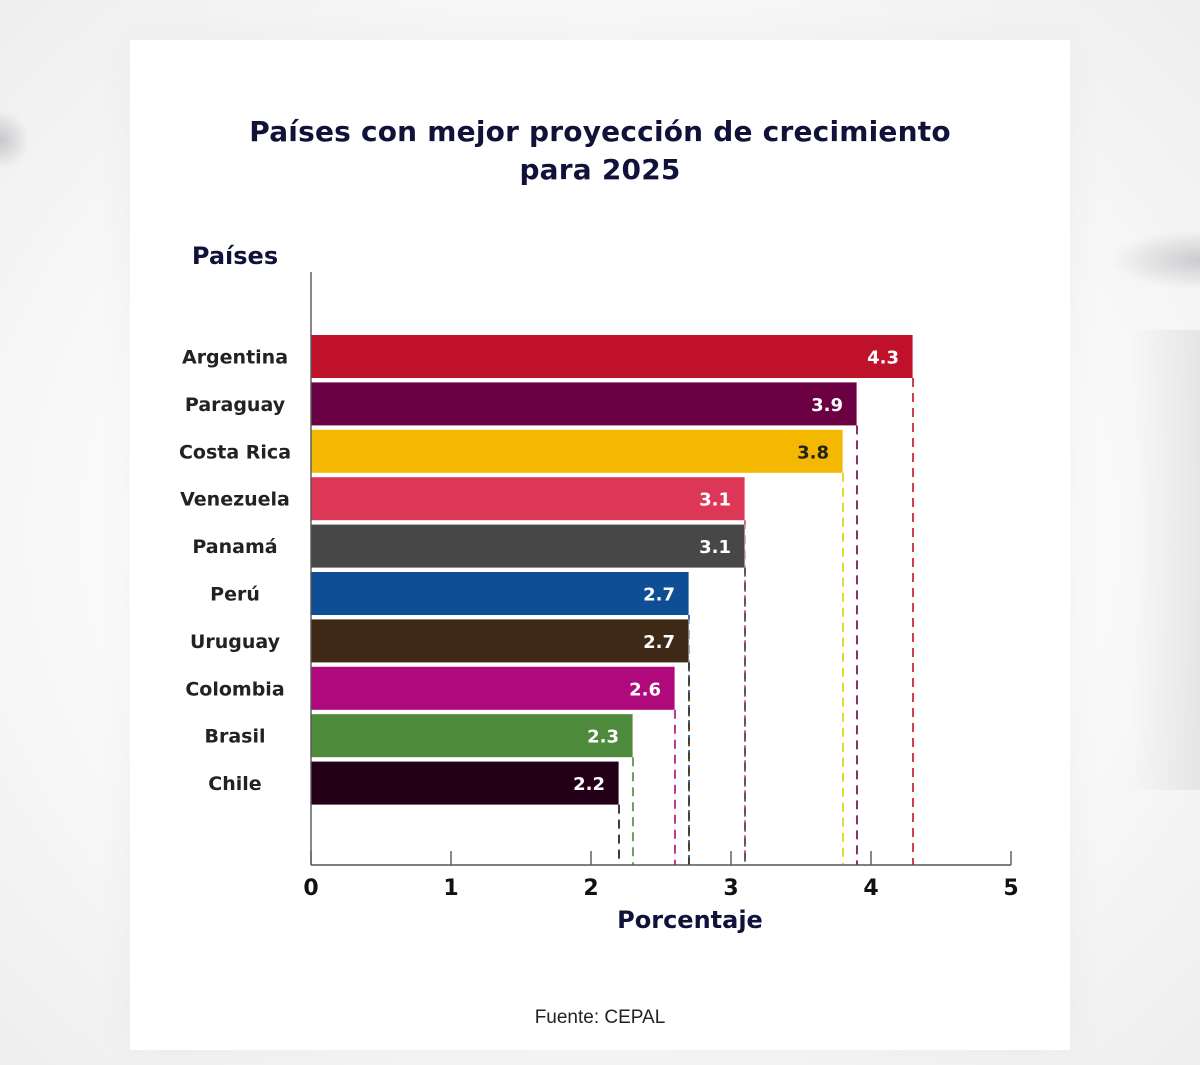  What do you see at coordinates (589, 784) in the screenshot?
I see `data-label-10: 2.2` at bounding box center [589, 784].